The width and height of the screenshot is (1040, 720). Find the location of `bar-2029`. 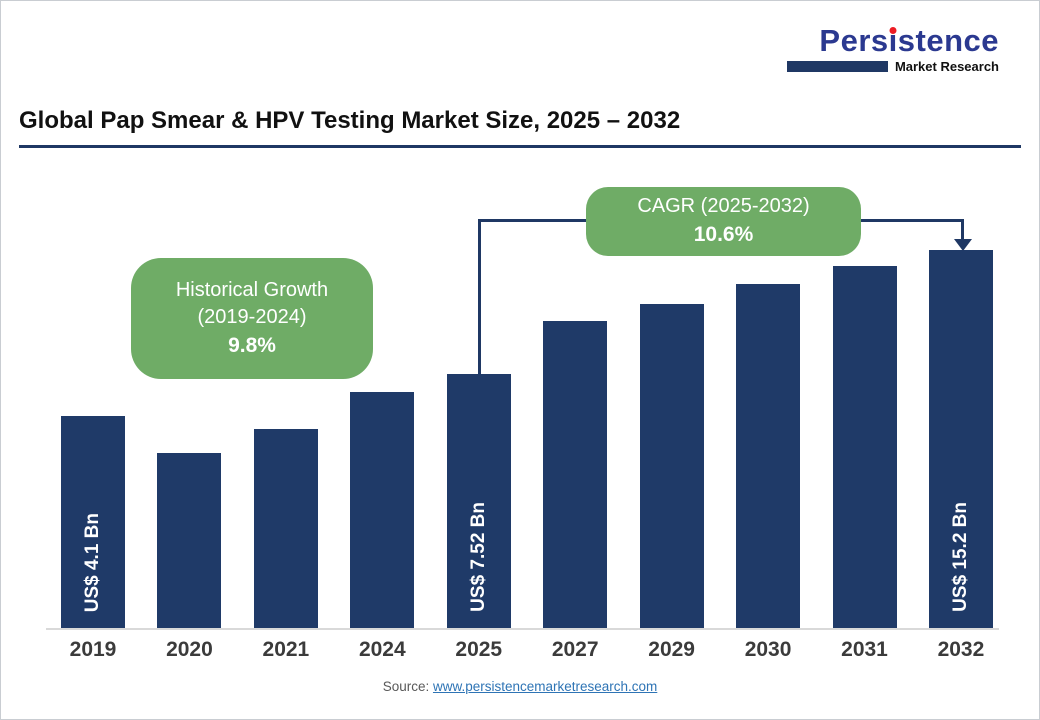

bar-2029 is located at coordinates (671, 466).